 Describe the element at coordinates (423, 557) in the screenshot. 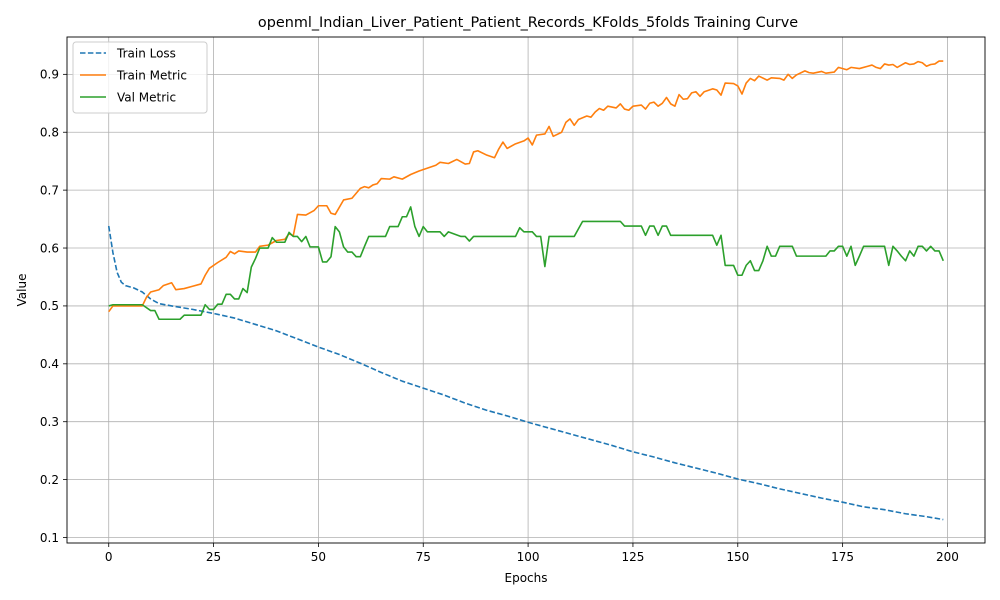

I see `x-tick-label: 75` at that location.